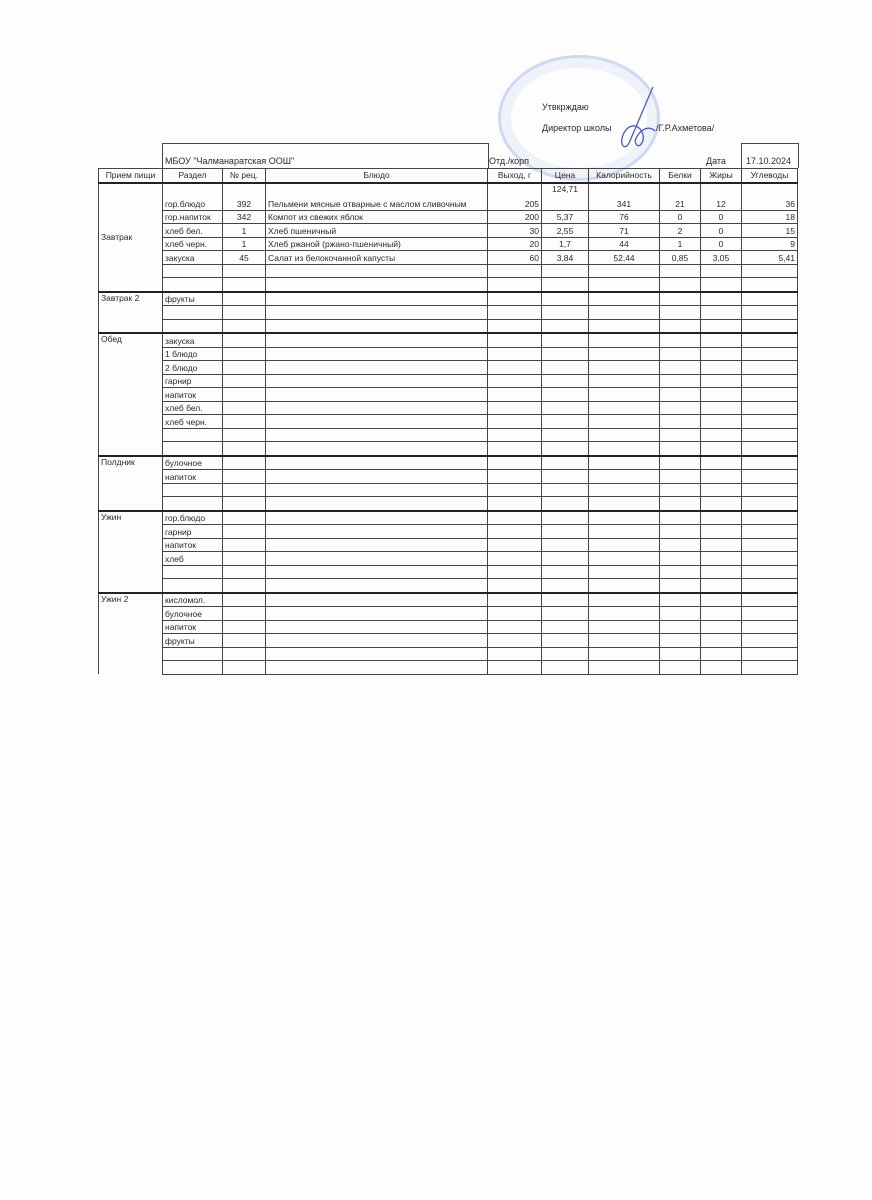 The image size is (872, 1200). I want to click on date-value: 17.10.2024, so click(769, 161).